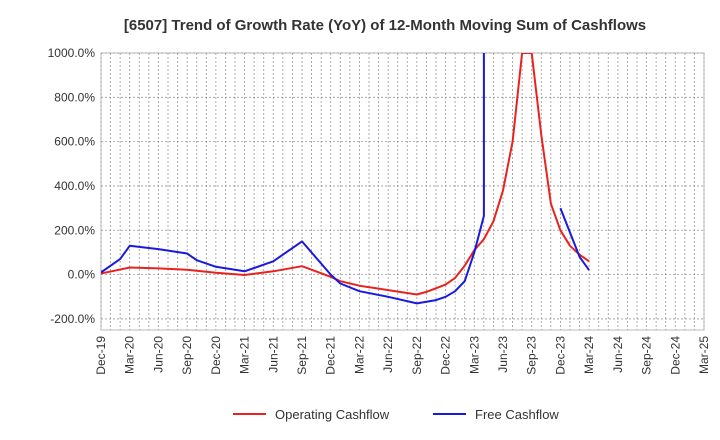  I want to click on y-tick-label: 400.0%, so click(74, 186).